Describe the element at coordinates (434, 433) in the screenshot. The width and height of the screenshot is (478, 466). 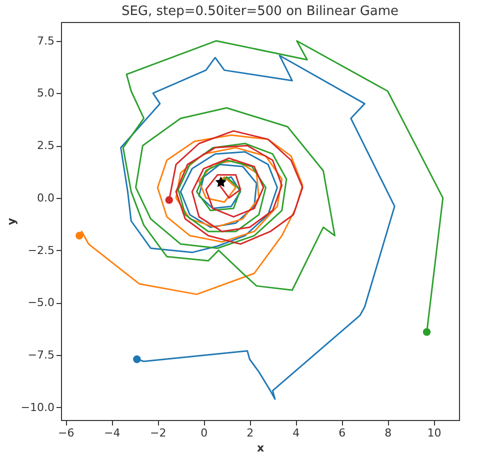
I see `x-tick-label: 10` at that location.